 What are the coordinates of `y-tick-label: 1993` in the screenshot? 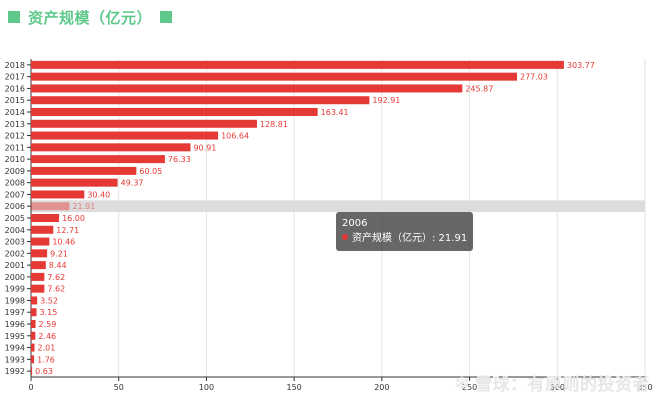 It's located at (15, 359).